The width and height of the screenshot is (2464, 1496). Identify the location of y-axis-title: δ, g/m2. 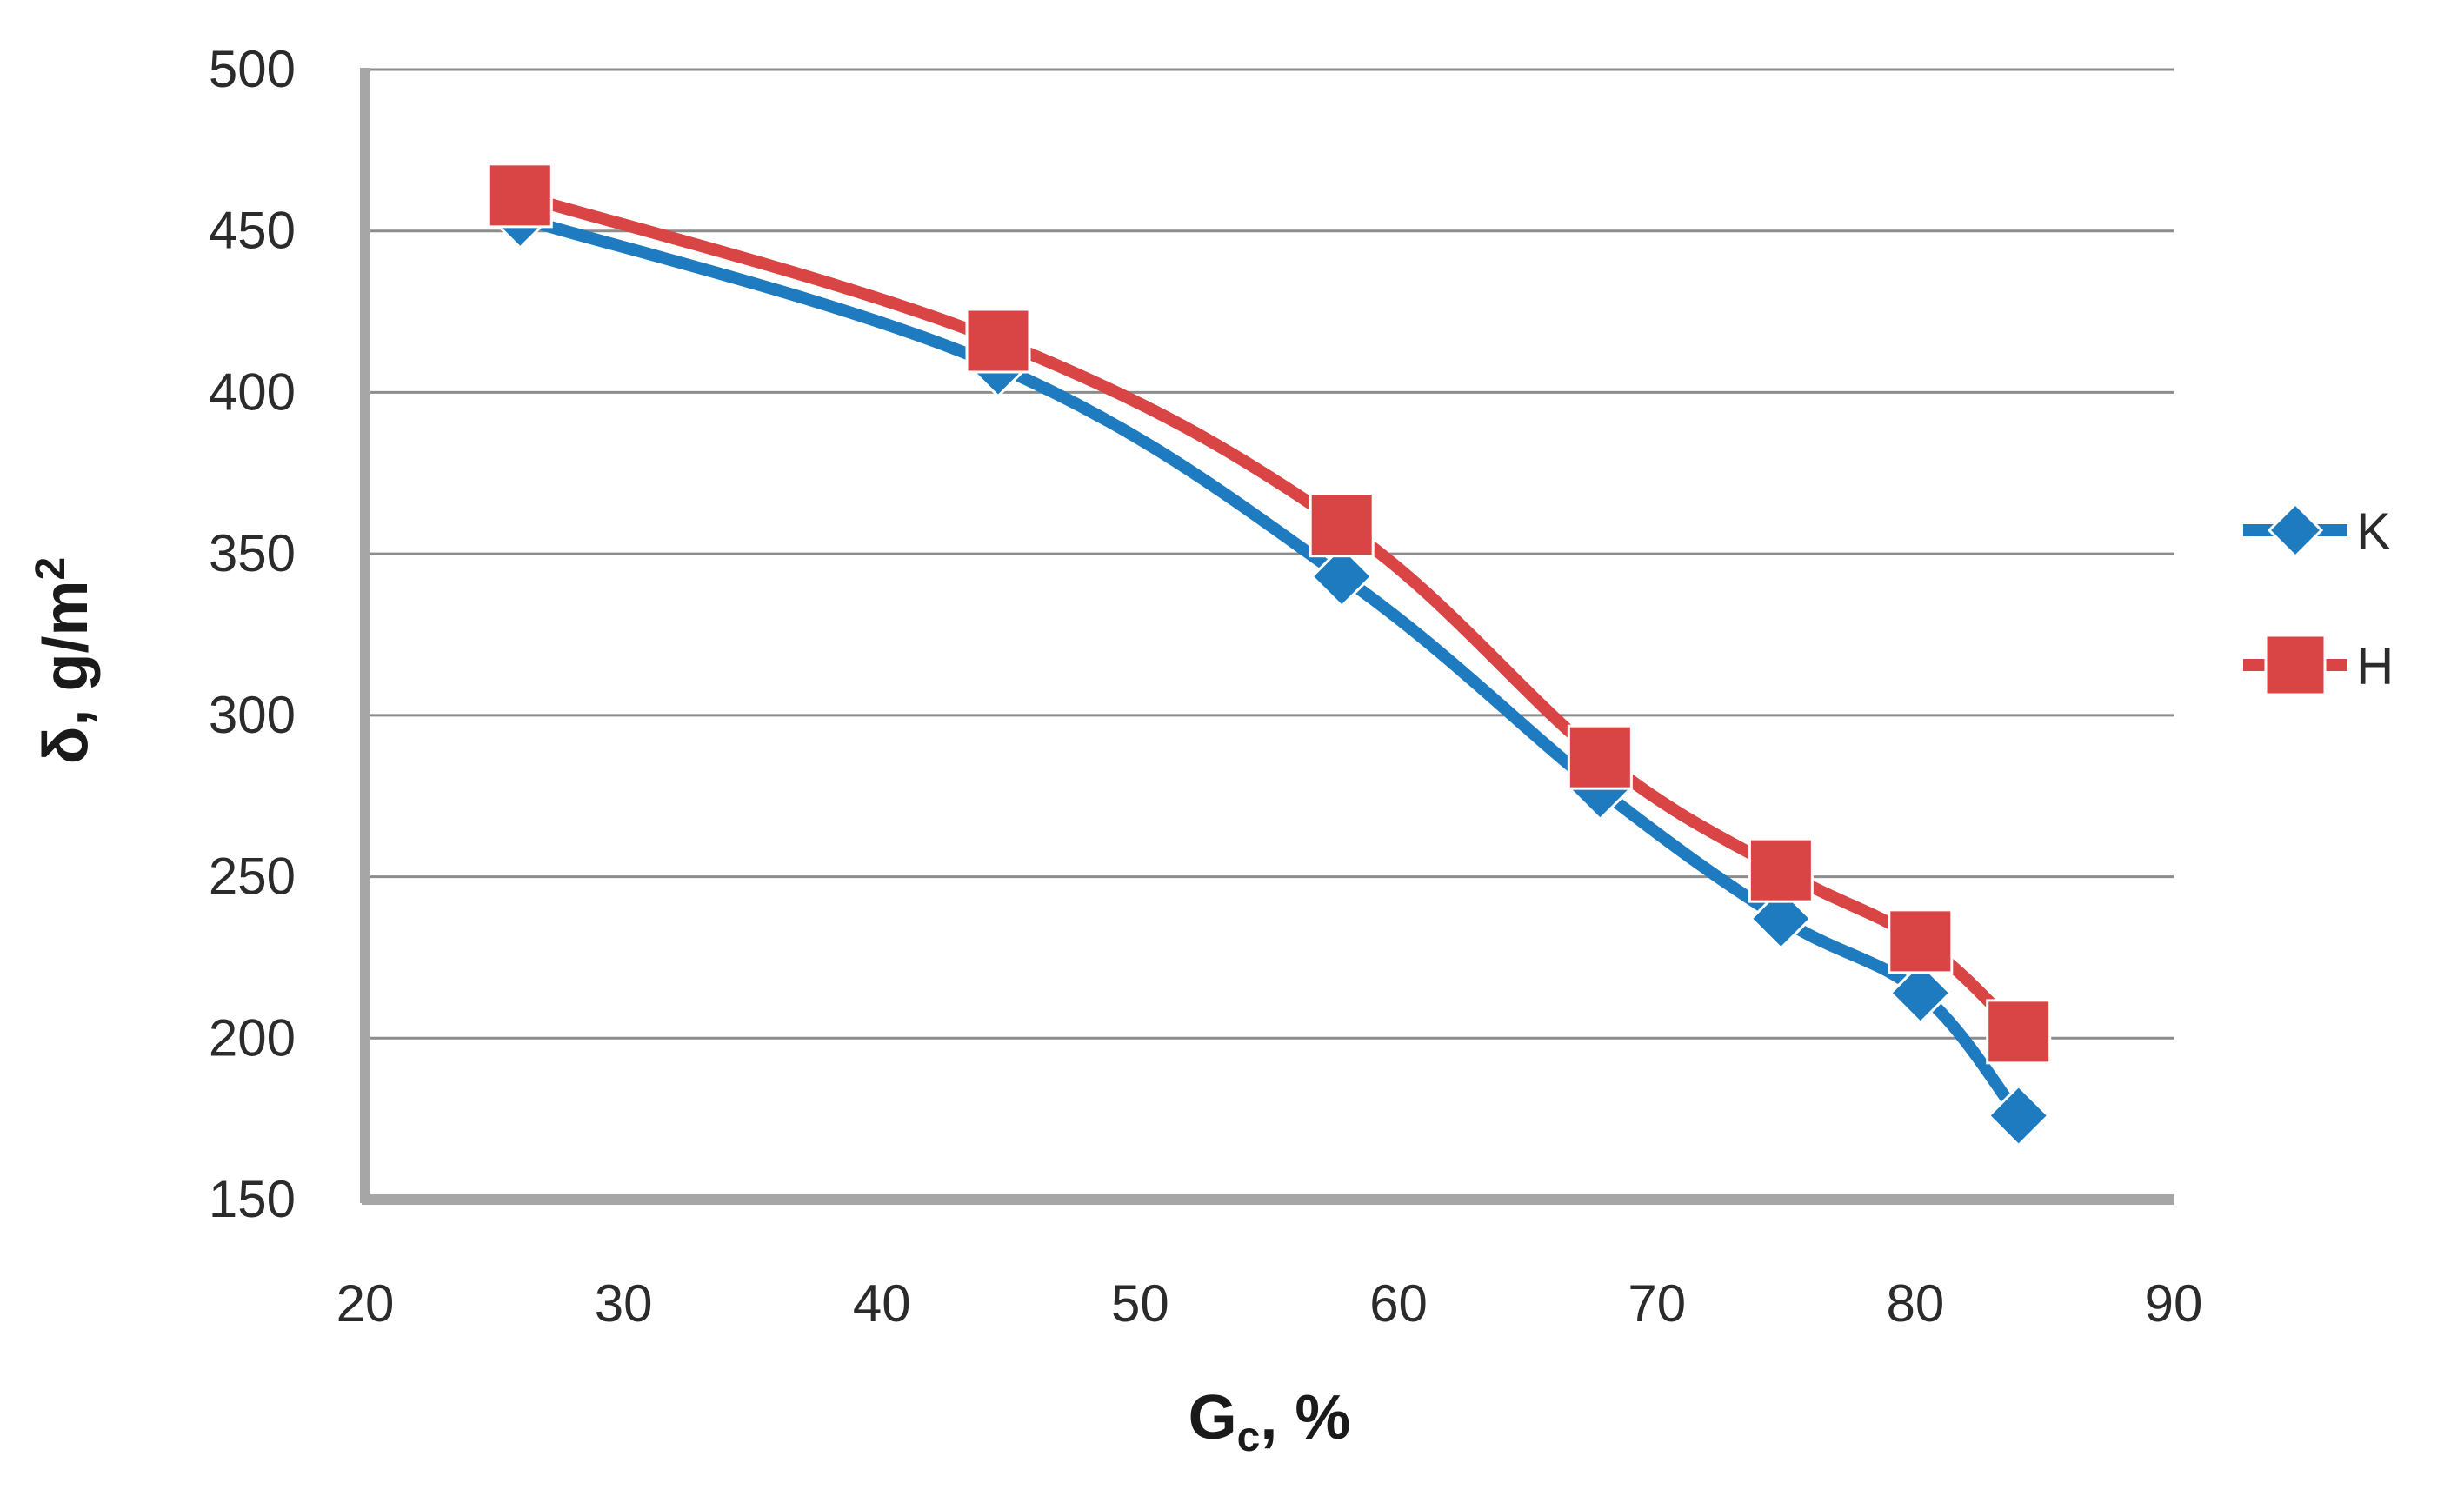
(64, 660).